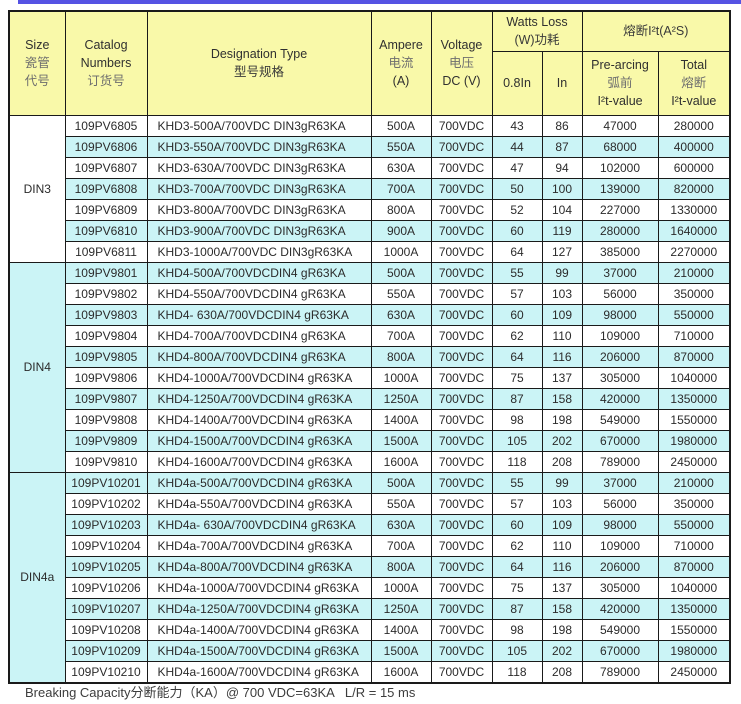 This screenshot has width=741, height=704. I want to click on cell-watts-08in: 75, so click(517, 587).